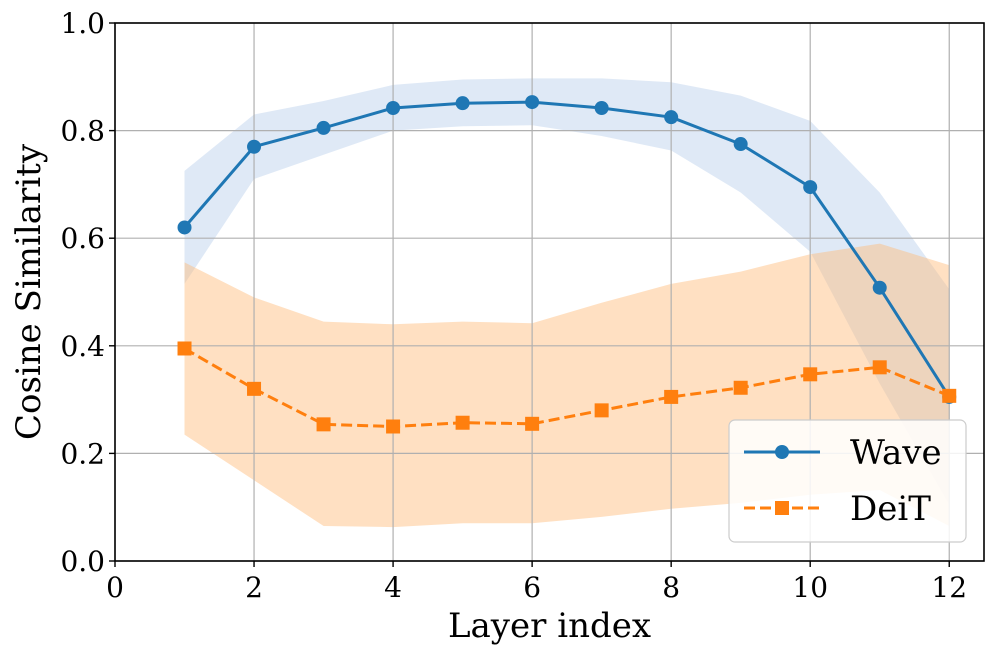  What do you see at coordinates (82, 561) in the screenshot?
I see `y-tick-label-0.0: 0.0` at bounding box center [82, 561].